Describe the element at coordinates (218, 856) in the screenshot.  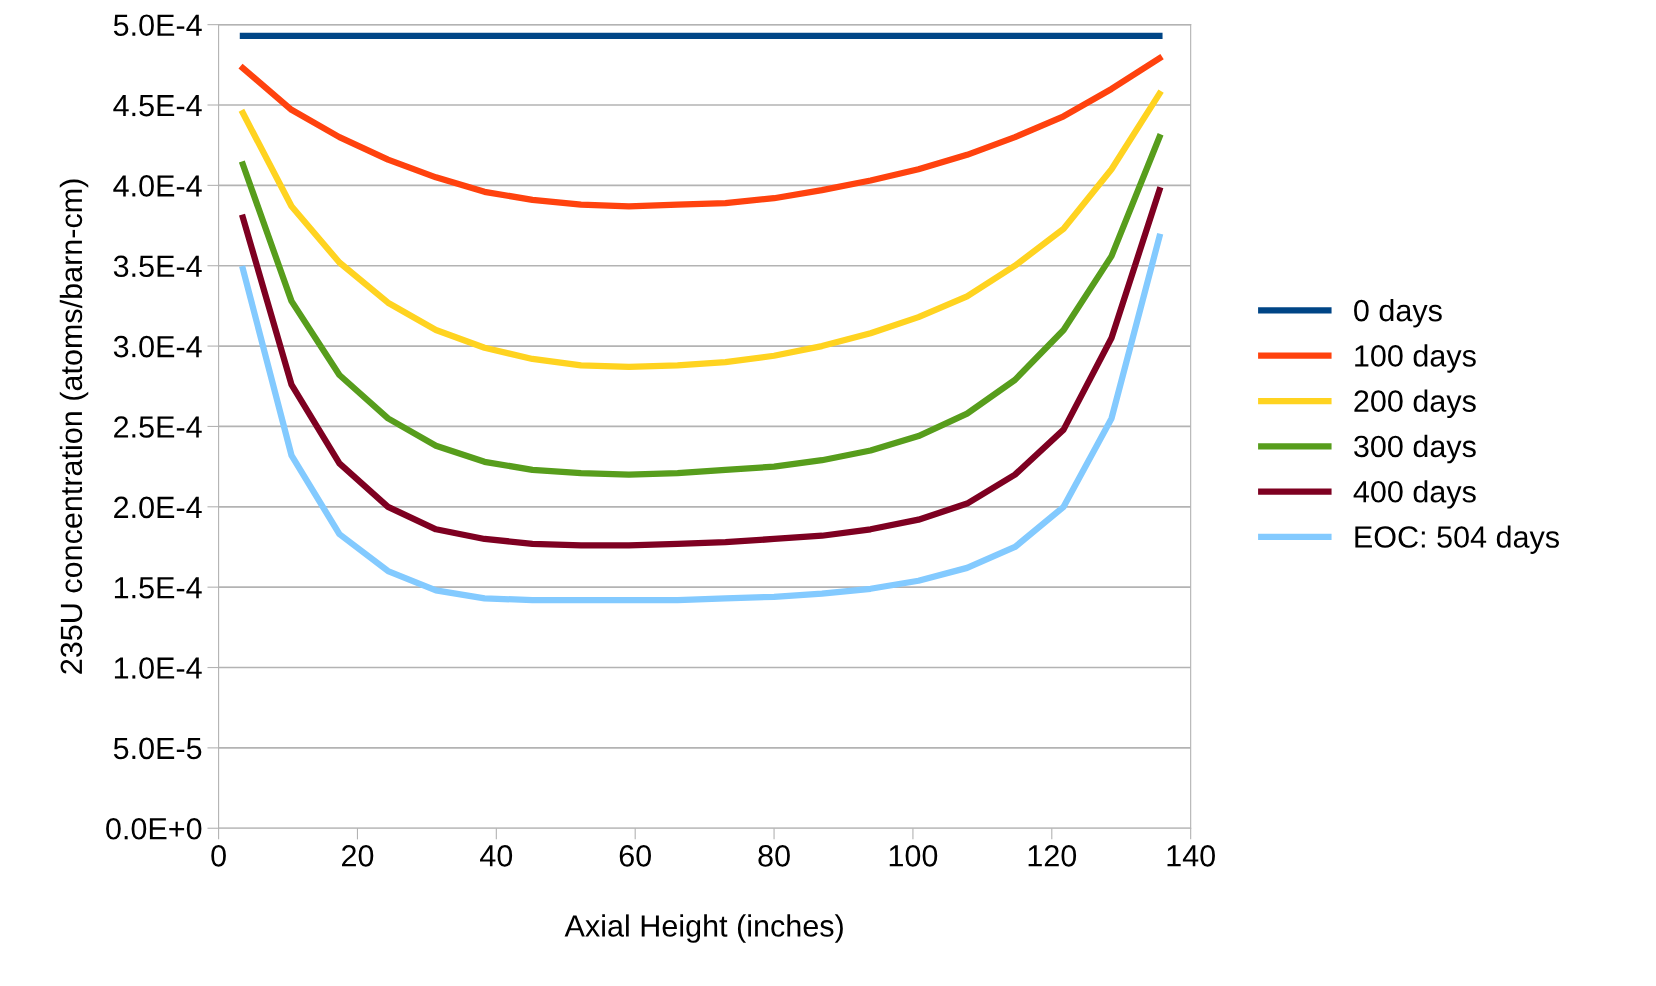
I see `x-tick-label: 0` at that location.